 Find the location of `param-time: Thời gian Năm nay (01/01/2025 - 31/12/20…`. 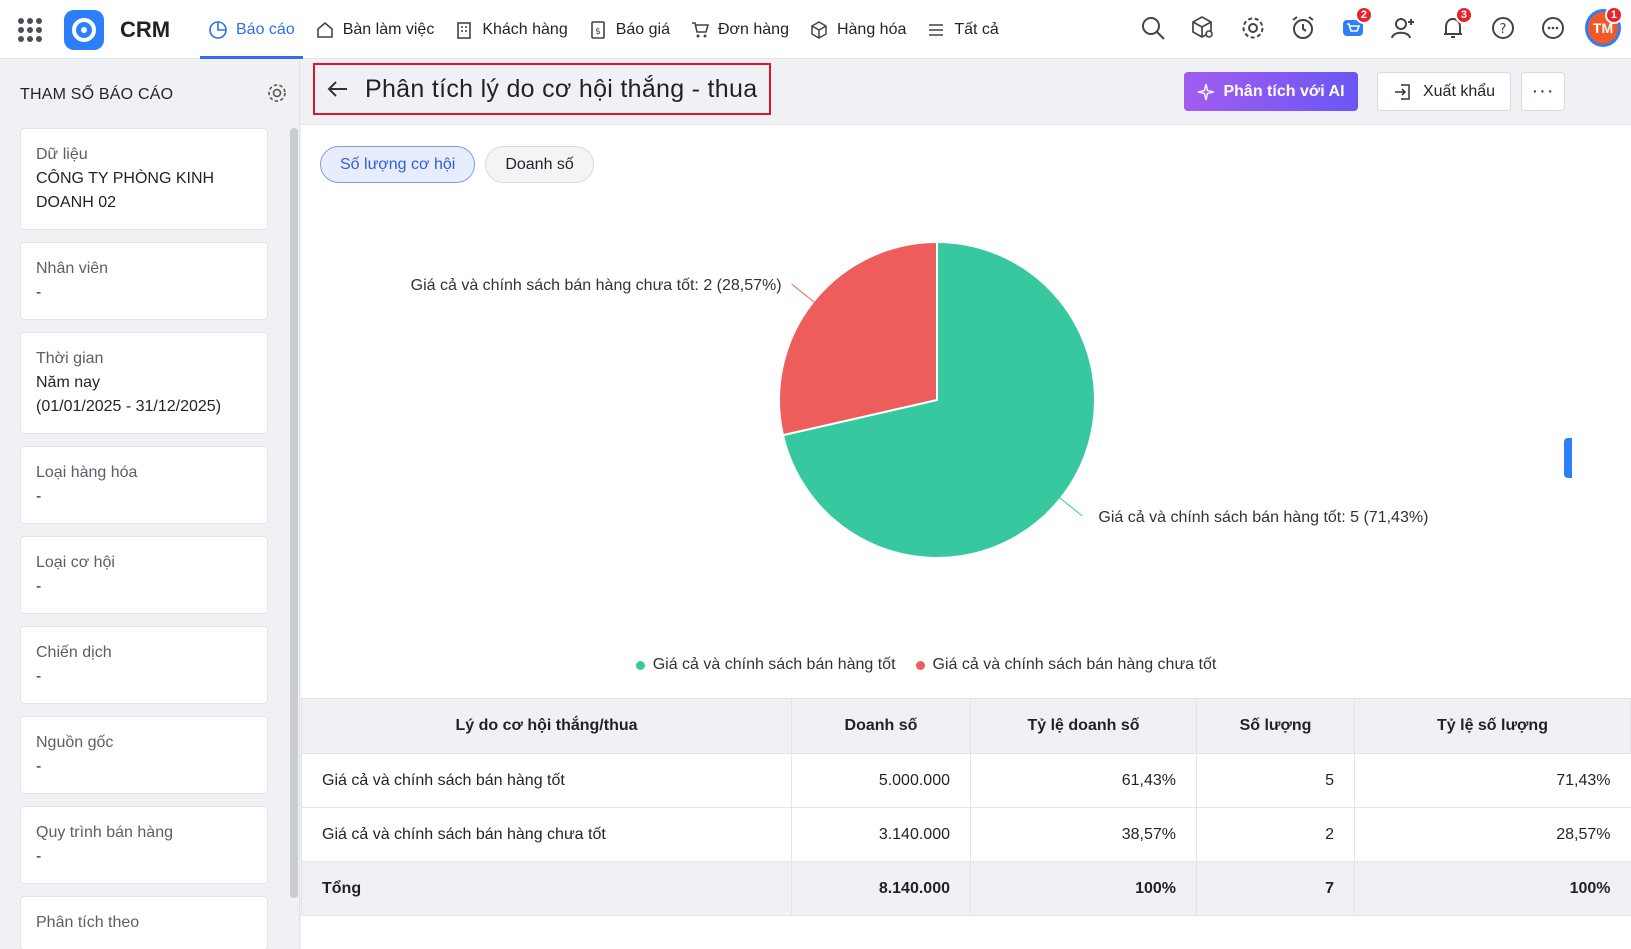

param-time: Thời gian Năm nay (01/01/2025 - 31/12/20… is located at coordinates (144, 383).